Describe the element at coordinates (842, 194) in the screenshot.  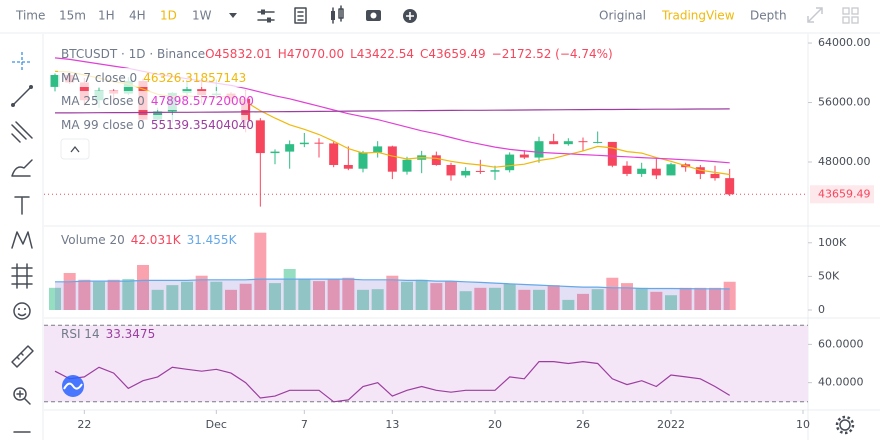
I see `last-price-badge` at that location.